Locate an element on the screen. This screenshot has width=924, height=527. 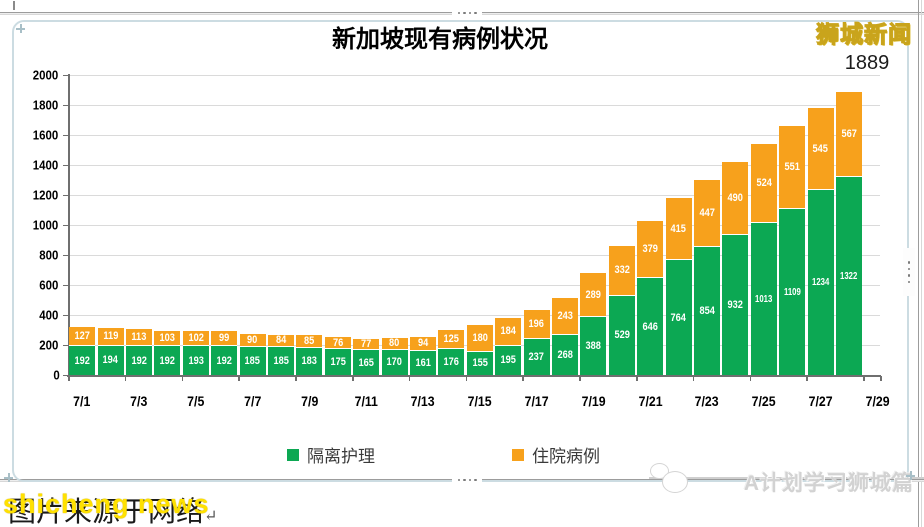
bar-segment-hospital: 289 is located at coordinates (593, 295).